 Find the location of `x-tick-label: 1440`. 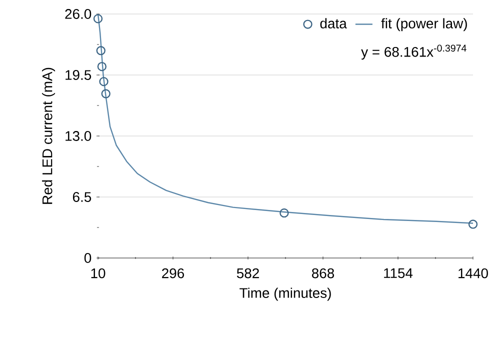

x-tick-label: 1440 is located at coordinates (473, 273).